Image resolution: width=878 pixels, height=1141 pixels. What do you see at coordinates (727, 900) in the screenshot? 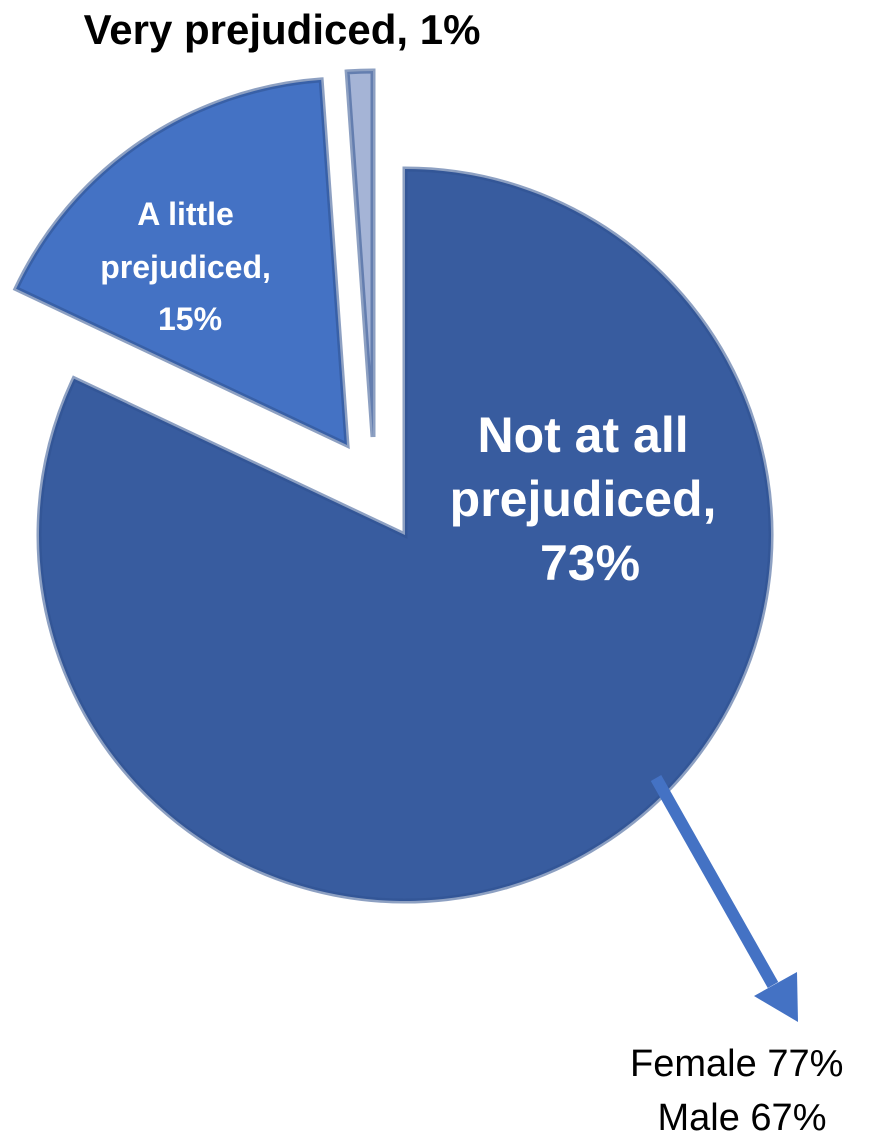
I see `annotation-arrow` at bounding box center [727, 900].